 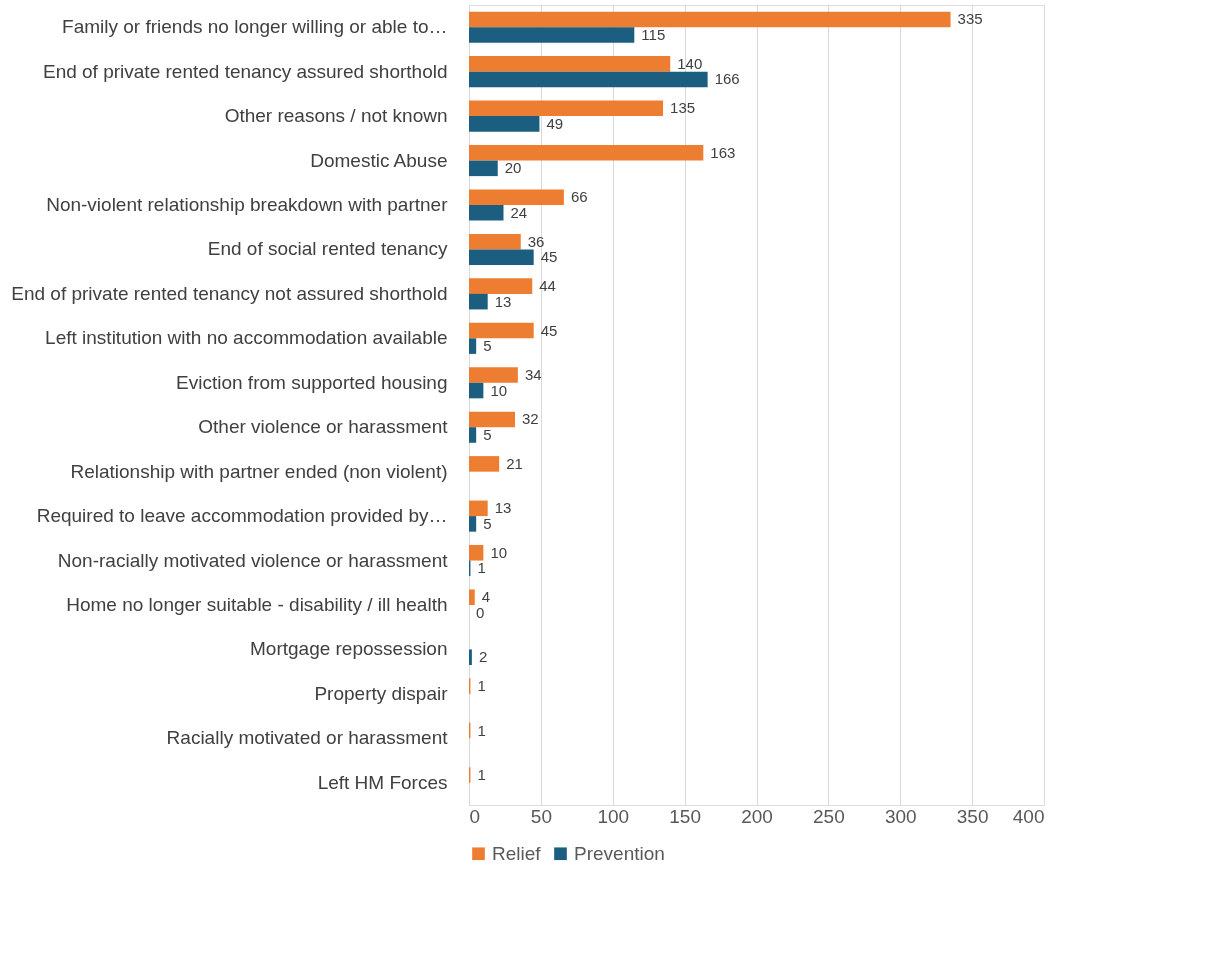 What do you see at coordinates (685, 816) in the screenshot?
I see `x-tick-label: 150` at bounding box center [685, 816].